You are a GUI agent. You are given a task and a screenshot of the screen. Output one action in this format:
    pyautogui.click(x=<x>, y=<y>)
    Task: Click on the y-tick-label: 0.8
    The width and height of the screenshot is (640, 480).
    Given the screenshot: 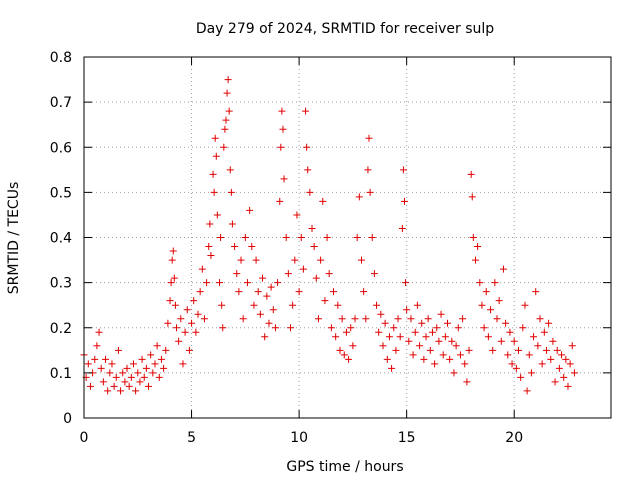 What is the action you would take?
    pyautogui.click(x=61, y=58)
    